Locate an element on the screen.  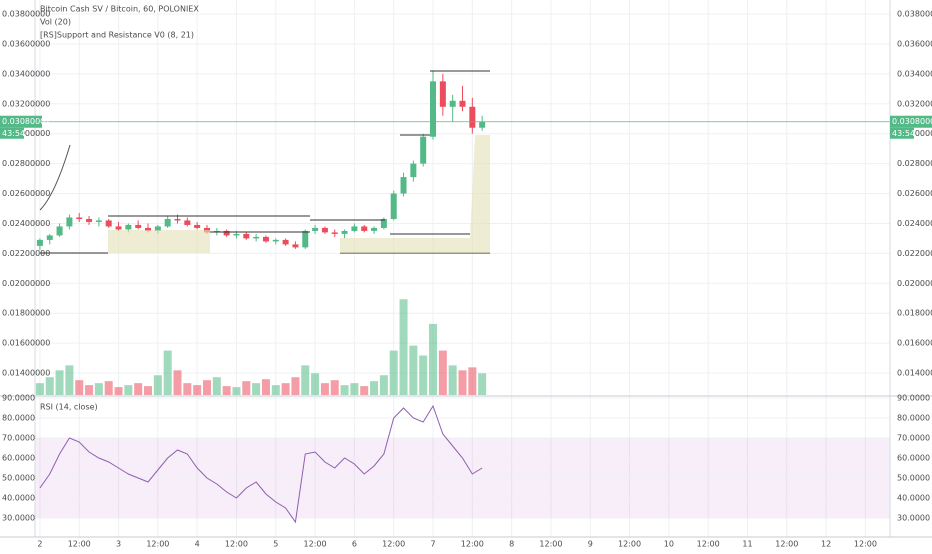
y-tick-label: 0.01600000 is located at coordinates (26, 343).